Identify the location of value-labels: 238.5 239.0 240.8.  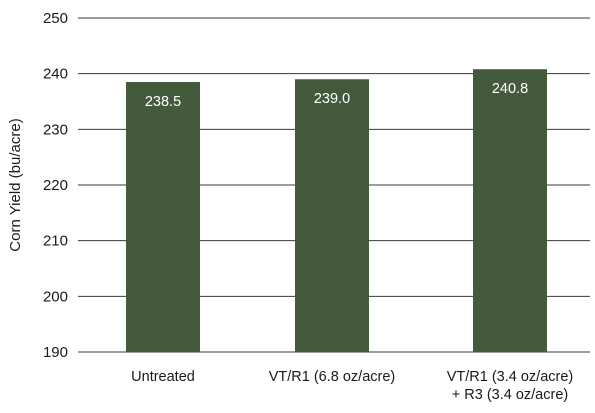
(336, 95).